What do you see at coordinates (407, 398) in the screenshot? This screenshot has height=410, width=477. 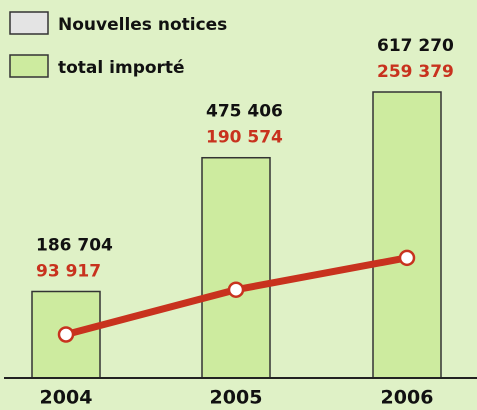 I see `x-tick-label: 2006` at bounding box center [407, 398].